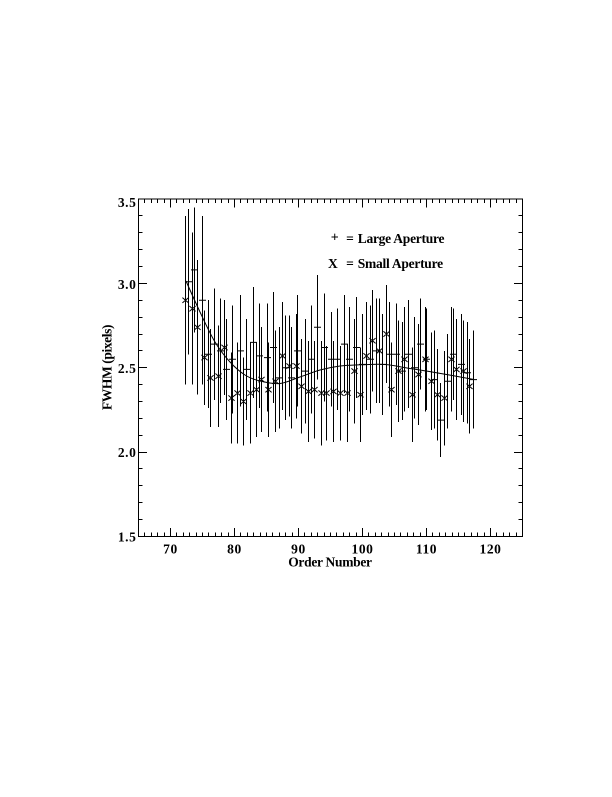 This screenshot has width=612, height=797. Describe the element at coordinates (127, 202) in the screenshot. I see `svg-text: 3.5` at that location.